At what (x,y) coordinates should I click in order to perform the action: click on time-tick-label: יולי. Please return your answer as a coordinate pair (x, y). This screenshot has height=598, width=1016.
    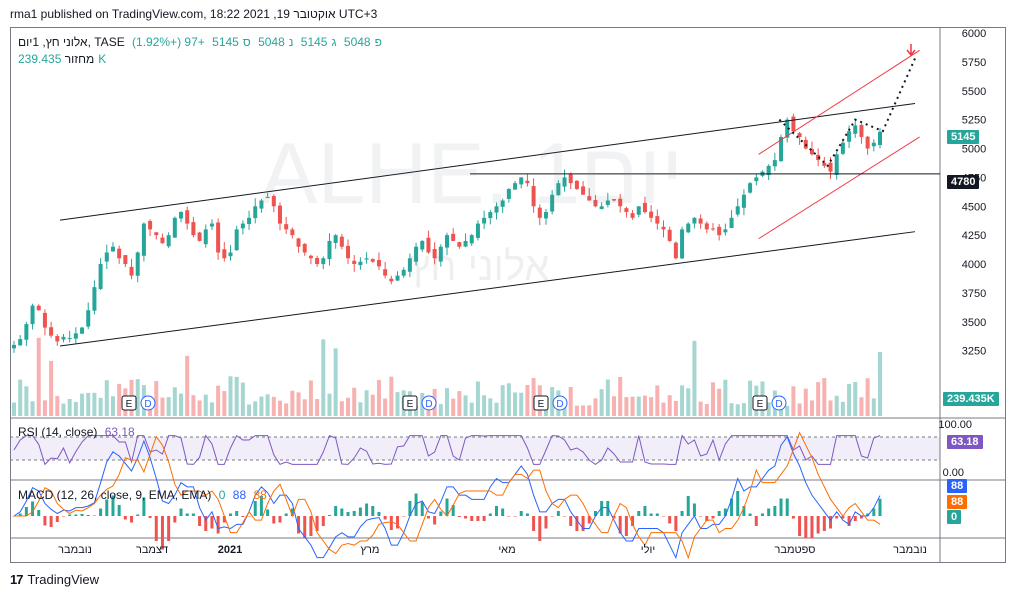
    Looking at the image, I should click on (648, 549).